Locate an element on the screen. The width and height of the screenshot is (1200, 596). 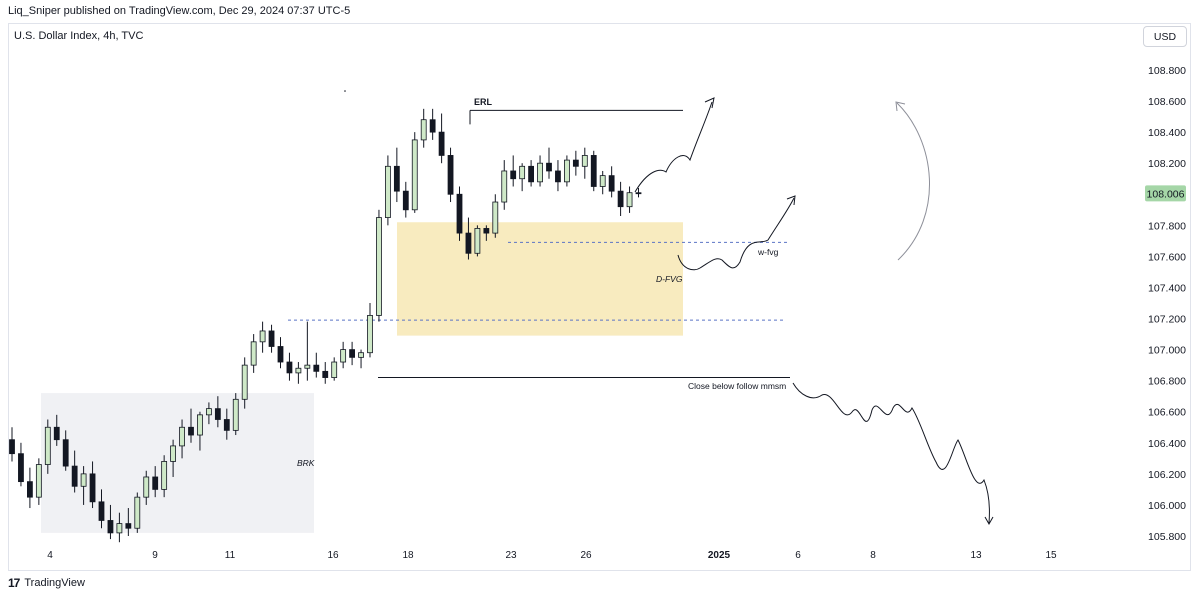
y-tick-label: 106.200 is located at coordinates (1167, 475).